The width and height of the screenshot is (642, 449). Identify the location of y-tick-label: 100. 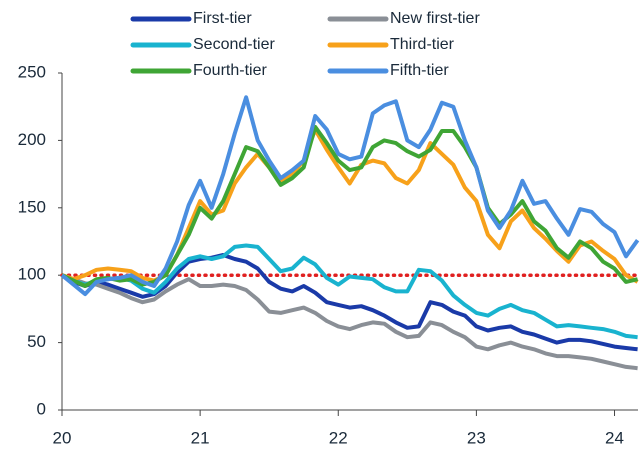
(32, 274).